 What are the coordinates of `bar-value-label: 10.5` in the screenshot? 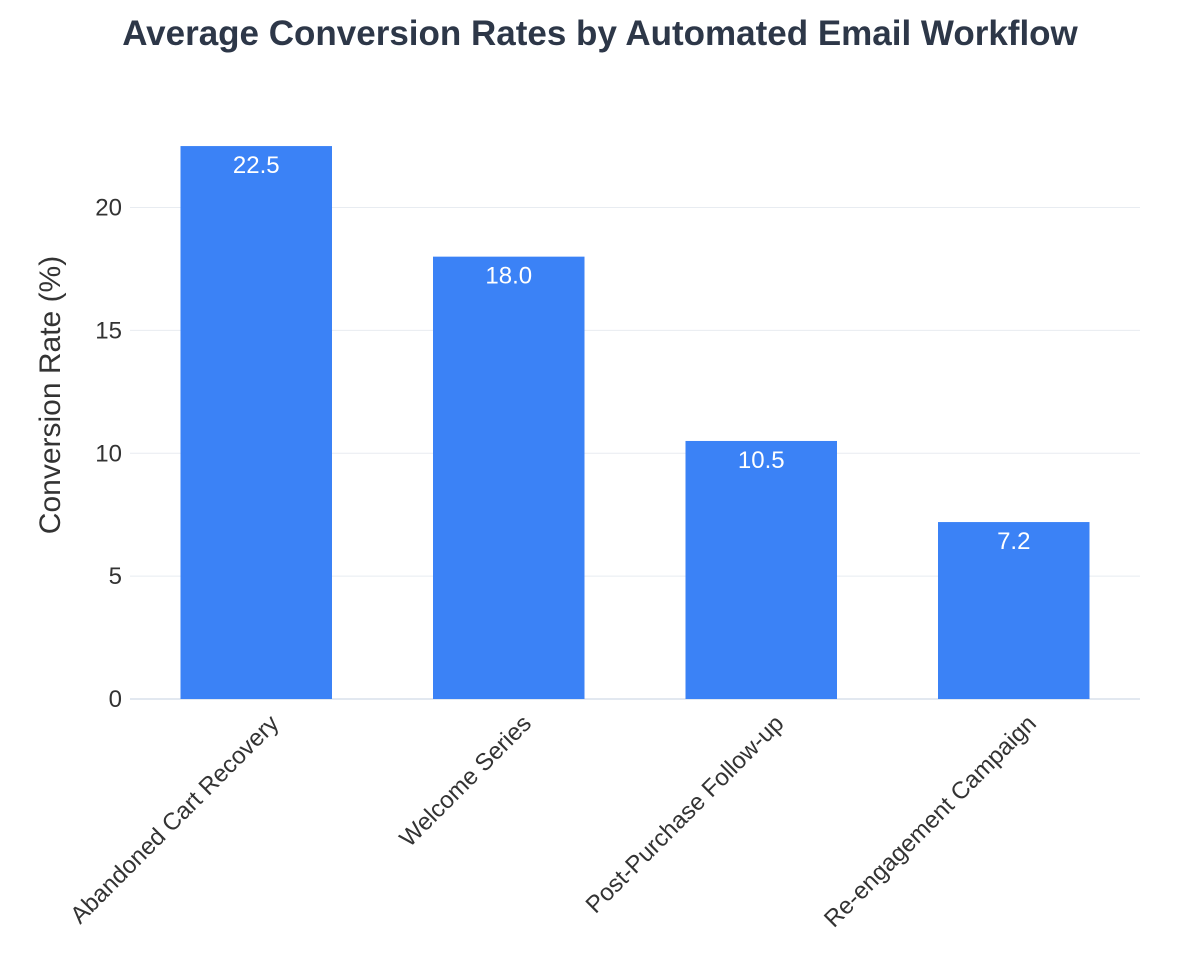 It's located at (761, 460).